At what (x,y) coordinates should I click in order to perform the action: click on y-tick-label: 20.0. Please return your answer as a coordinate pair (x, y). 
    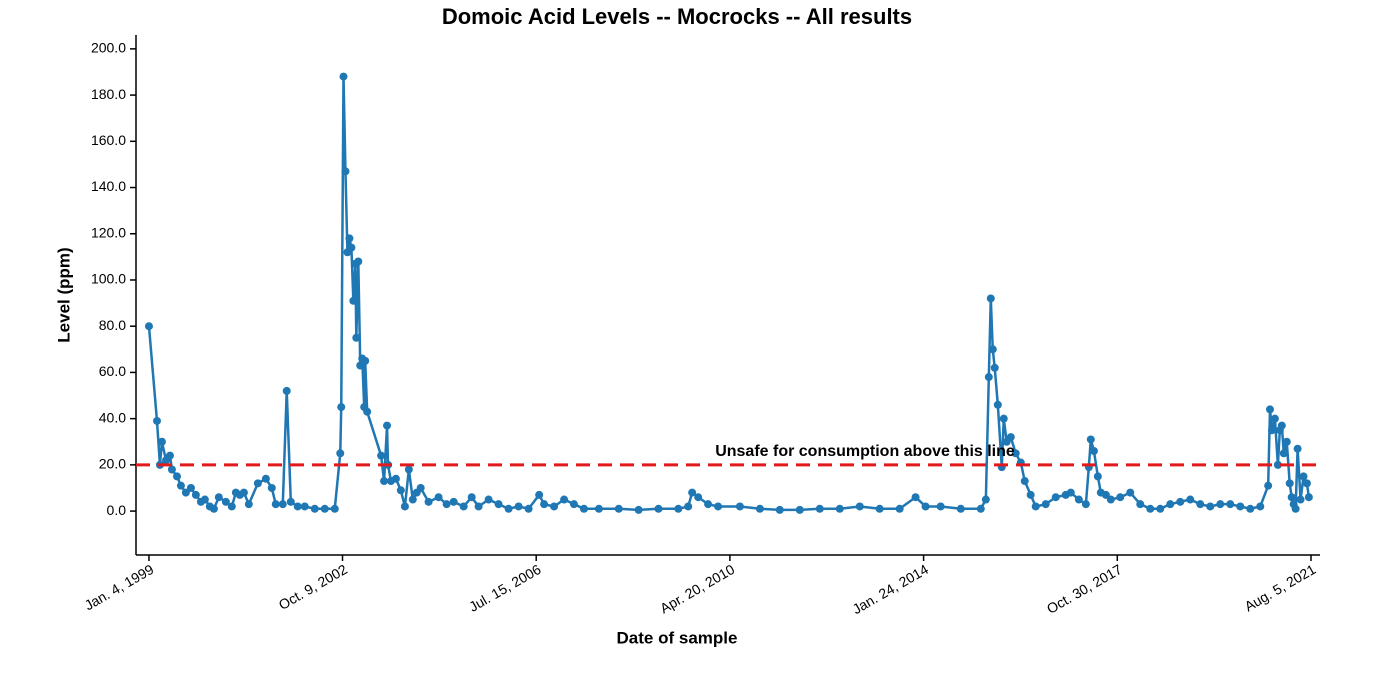
    Looking at the image, I should click on (112, 464).